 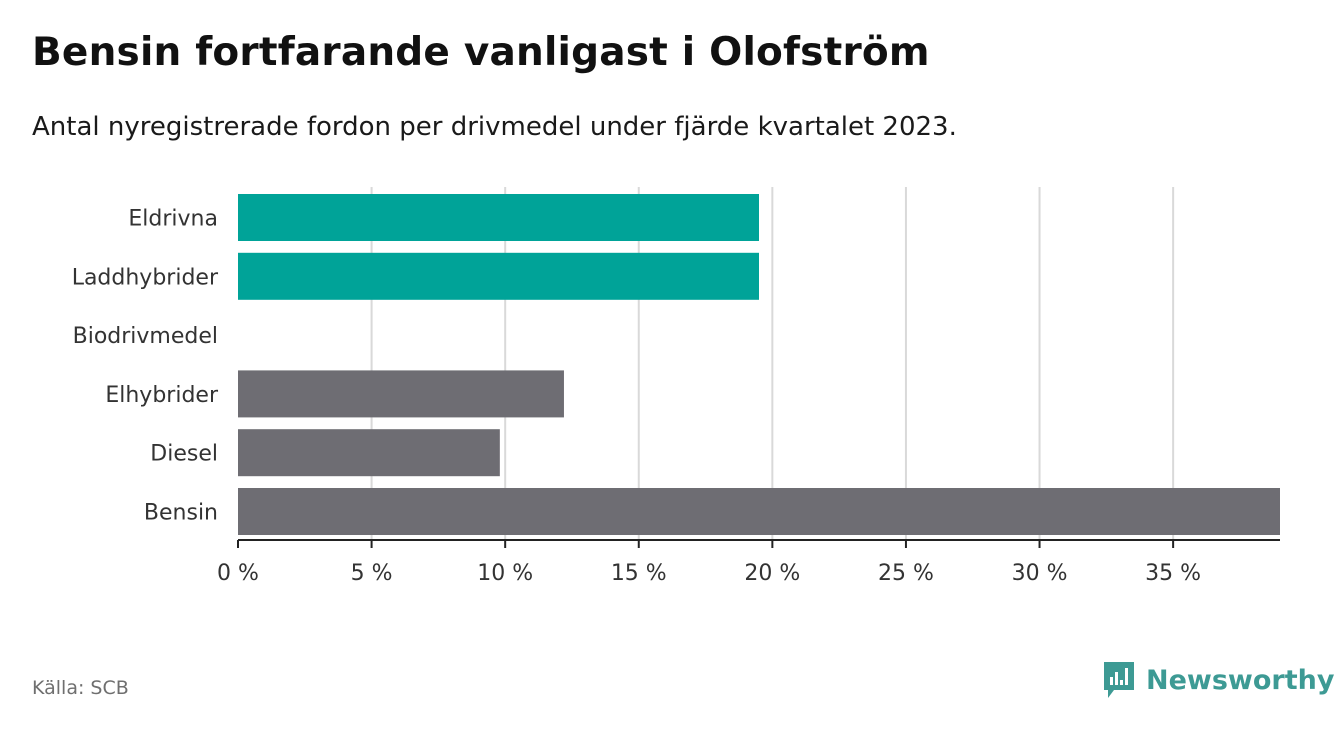 What do you see at coordinates (238, 573) in the screenshot?
I see `x-tick-label: 0 %` at bounding box center [238, 573].